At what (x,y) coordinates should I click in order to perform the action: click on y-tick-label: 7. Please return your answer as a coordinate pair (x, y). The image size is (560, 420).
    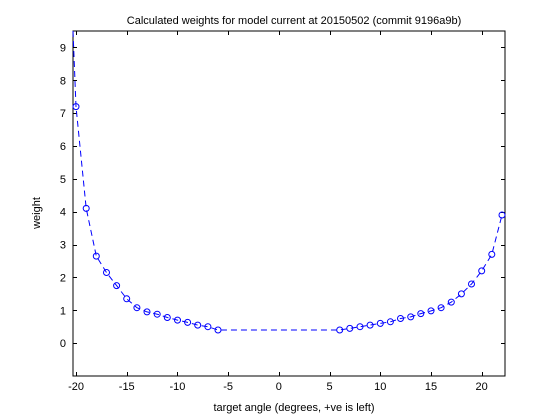
    Looking at the image, I should click on (63, 114).